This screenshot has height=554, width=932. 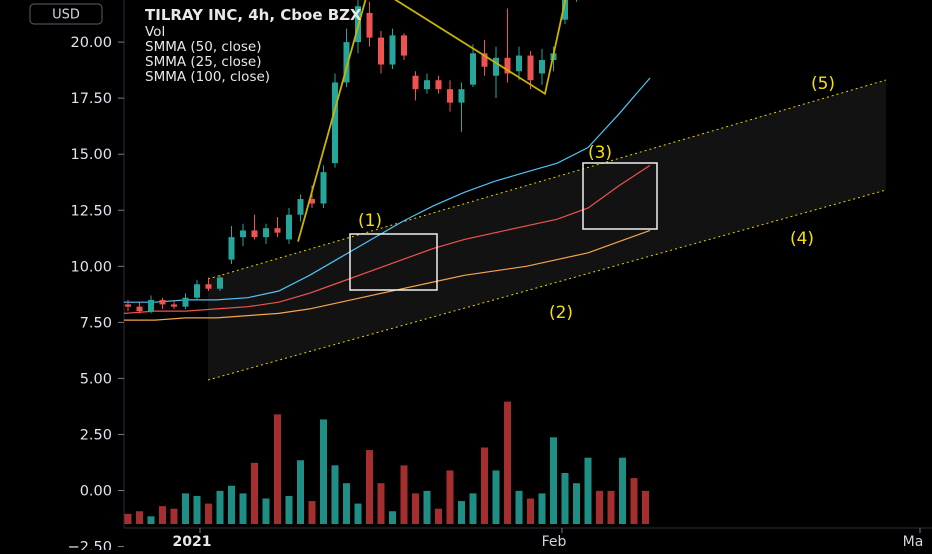 I want to click on currency-badge: USD, so click(x=66, y=14).